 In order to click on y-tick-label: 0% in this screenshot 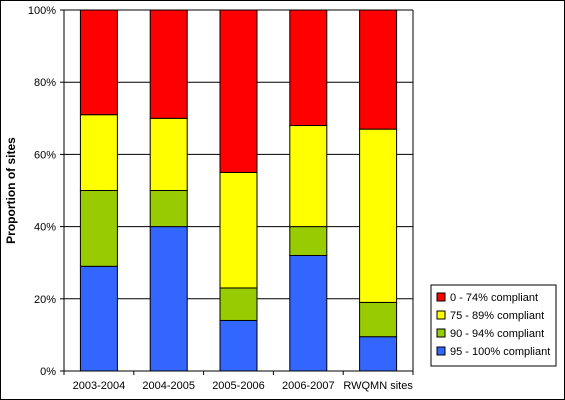, I will do `click(48, 372)`.